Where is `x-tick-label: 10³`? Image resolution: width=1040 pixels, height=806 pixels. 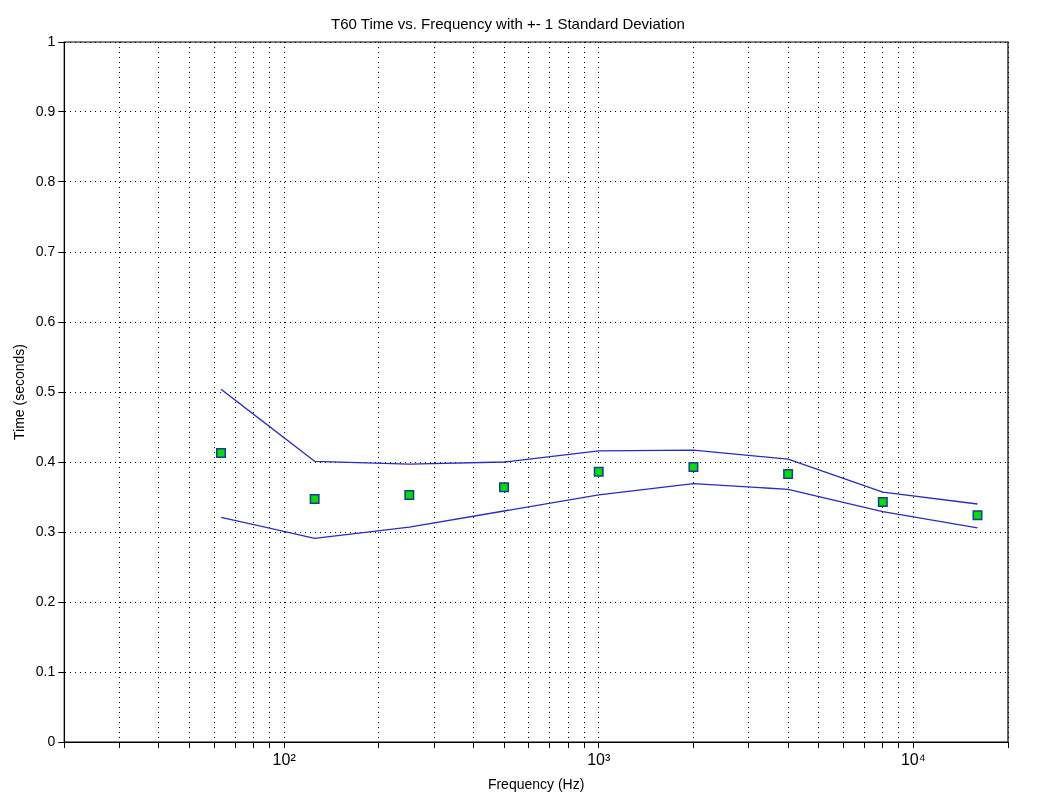
x-tick-label: 10³ is located at coordinates (599, 760).